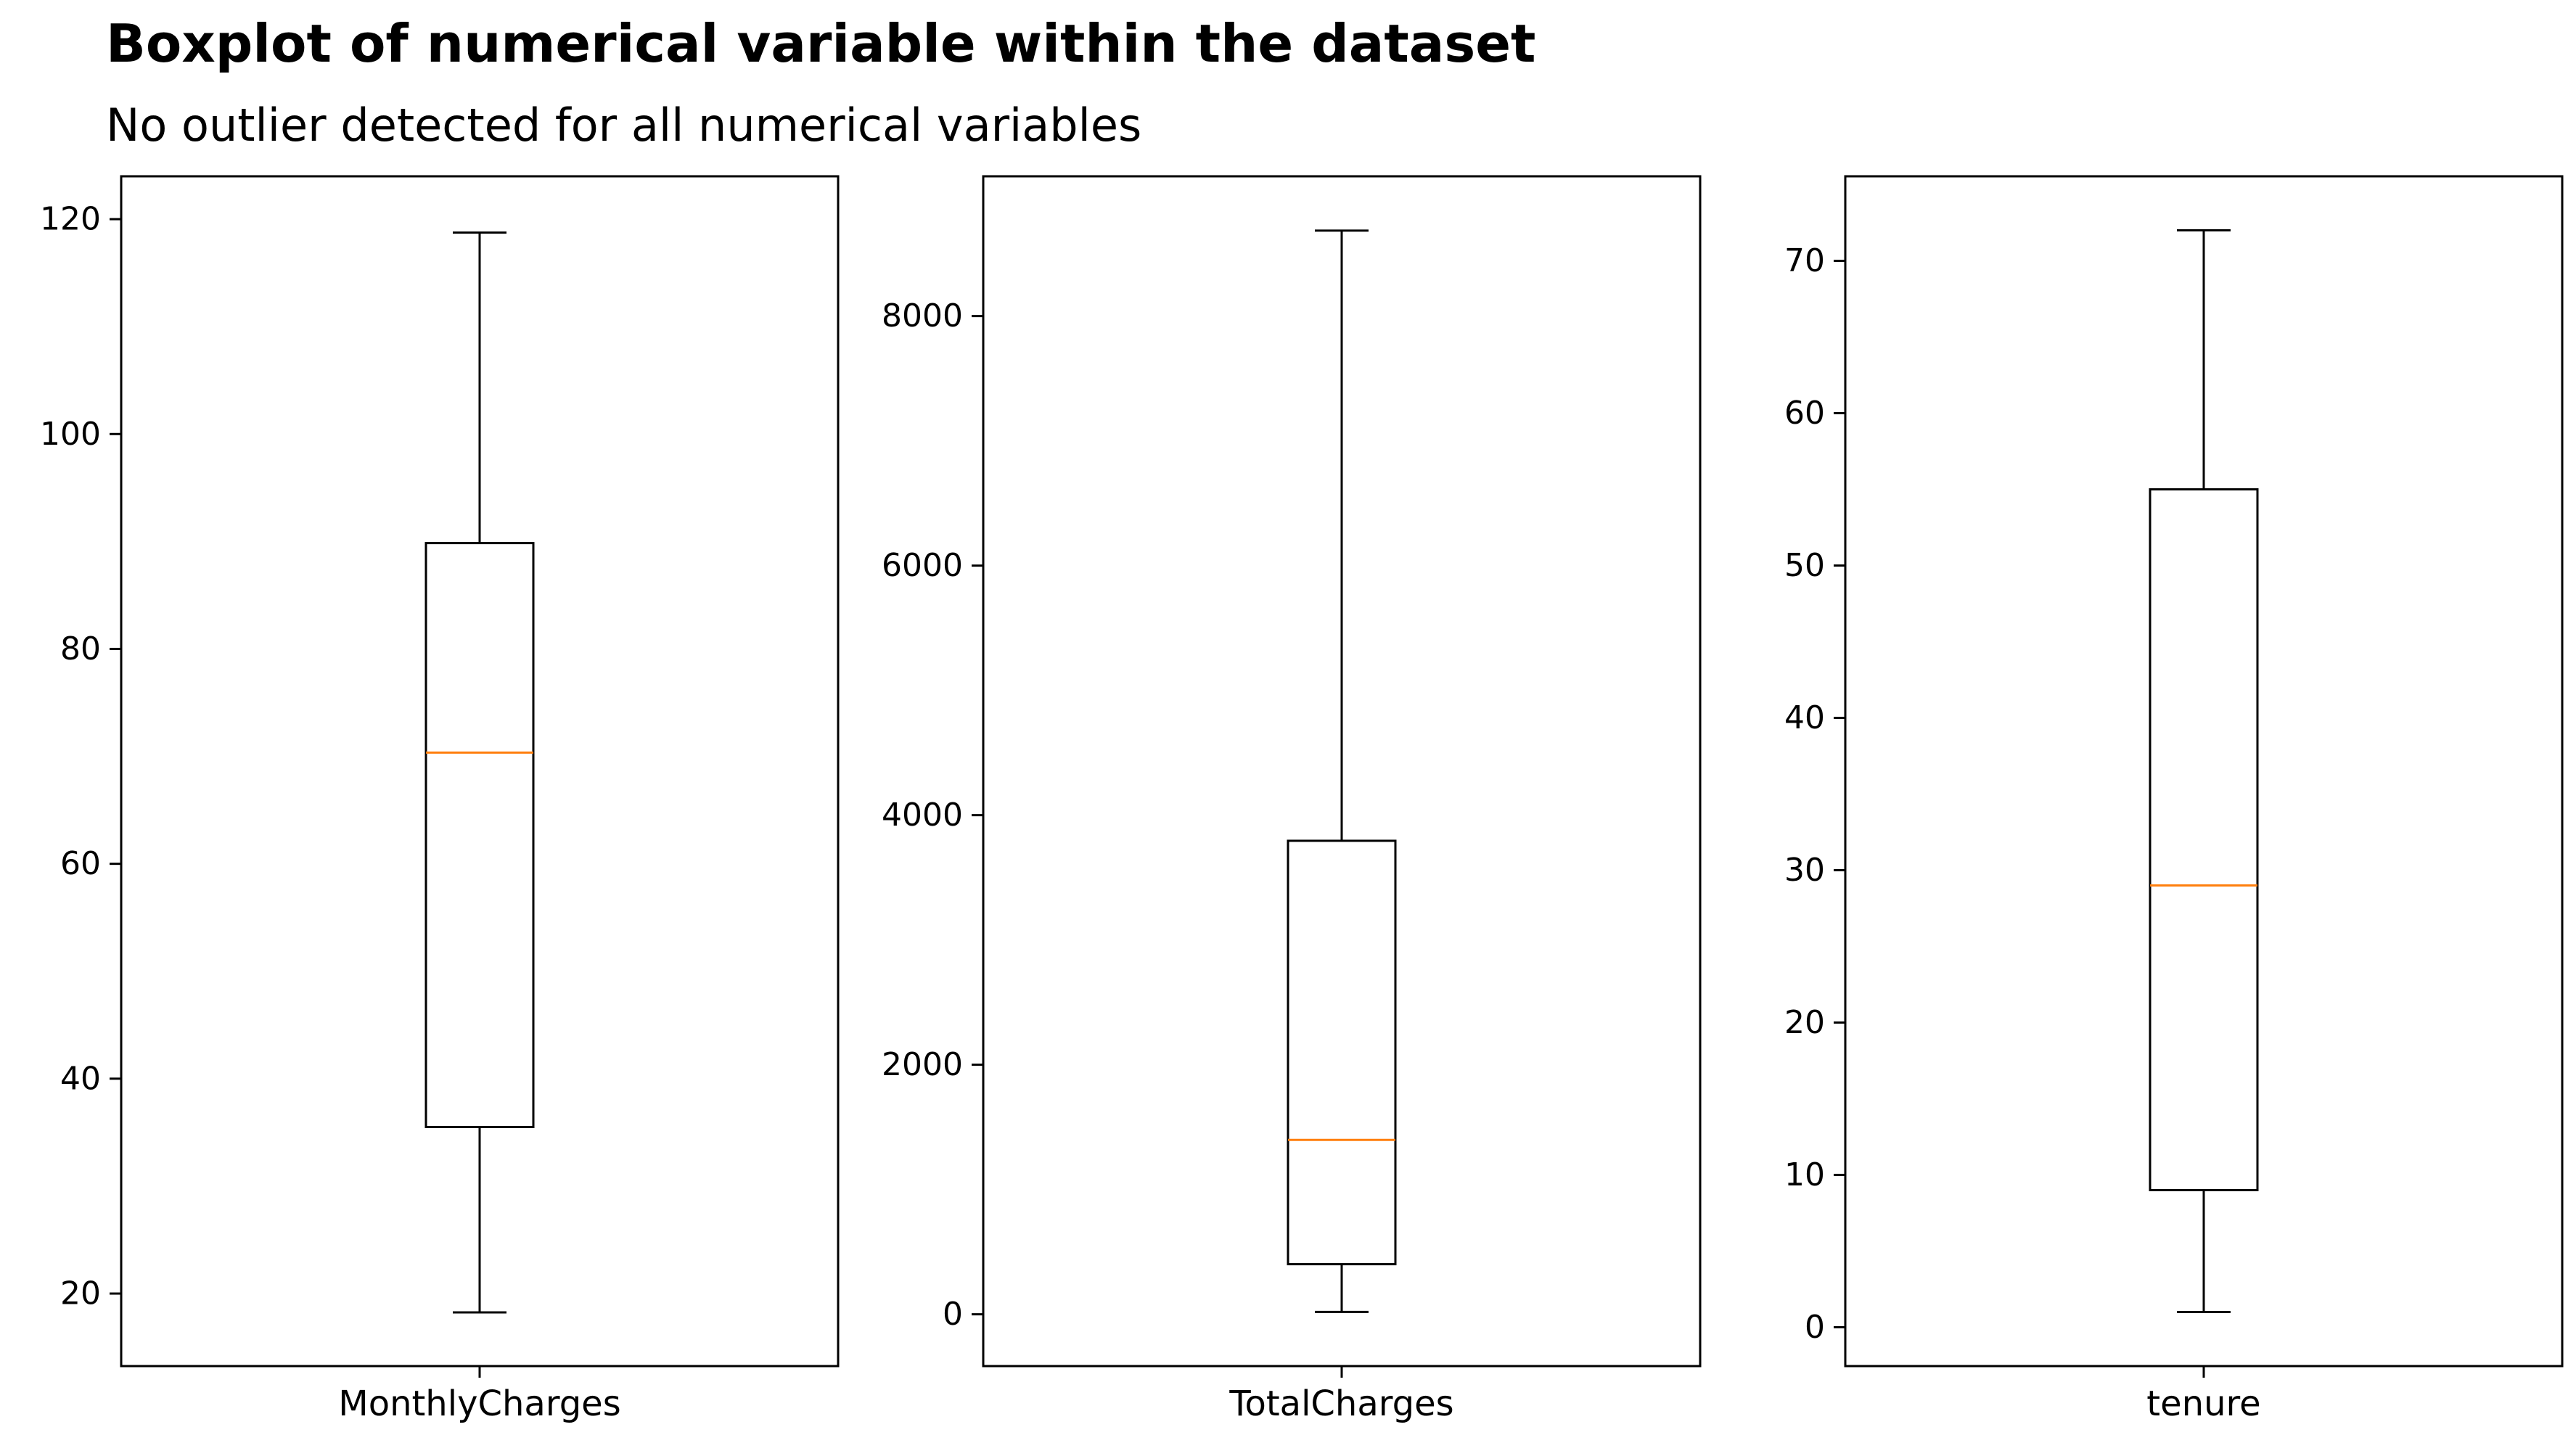 Image resolution: width=2576 pixels, height=1435 pixels. What do you see at coordinates (922, 1064) in the screenshot?
I see `y-tick-label: 2000` at bounding box center [922, 1064].